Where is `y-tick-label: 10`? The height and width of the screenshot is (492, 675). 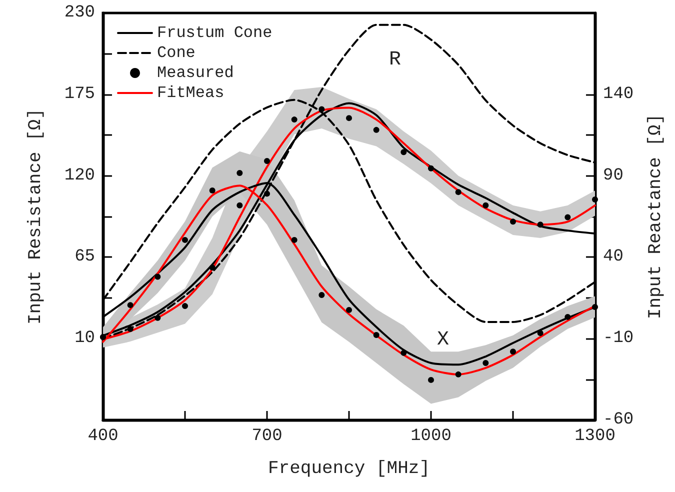 y-tick-label: 10 is located at coordinates (84, 338).